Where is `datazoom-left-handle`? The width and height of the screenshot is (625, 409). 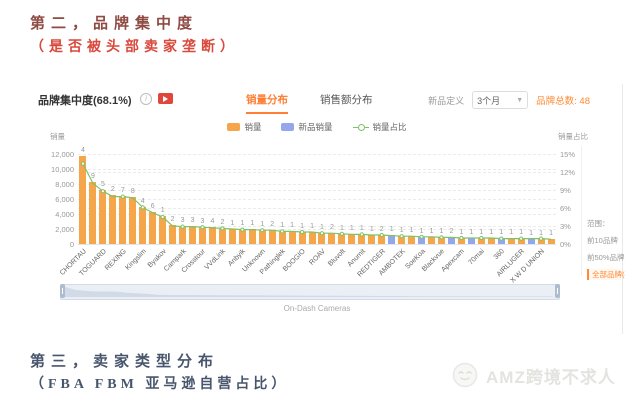 datazoom-left-handle is located at coordinates (62, 291).